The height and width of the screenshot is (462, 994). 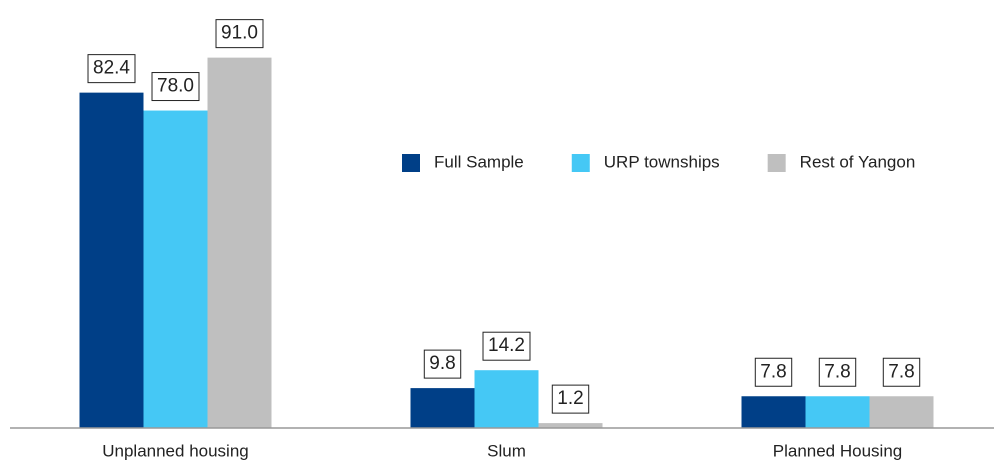 I want to click on value-label: 91.0, so click(x=239, y=33).